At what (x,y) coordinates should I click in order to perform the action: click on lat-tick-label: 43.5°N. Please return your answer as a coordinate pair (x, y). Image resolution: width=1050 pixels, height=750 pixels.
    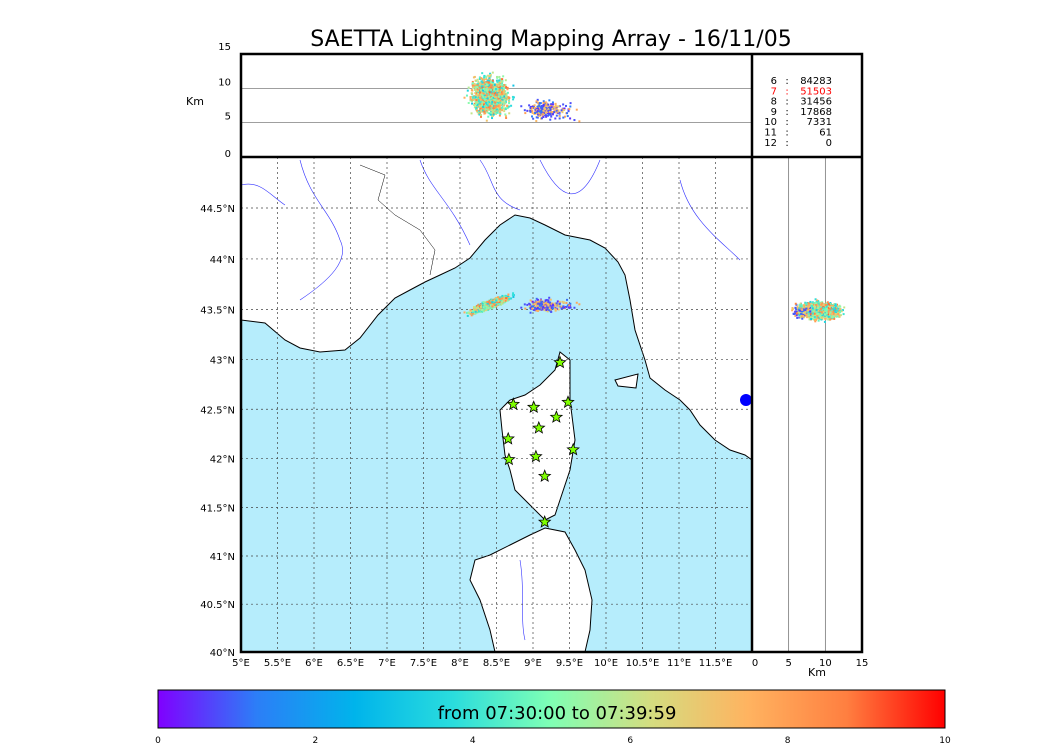
    Looking at the image, I should click on (217, 310).